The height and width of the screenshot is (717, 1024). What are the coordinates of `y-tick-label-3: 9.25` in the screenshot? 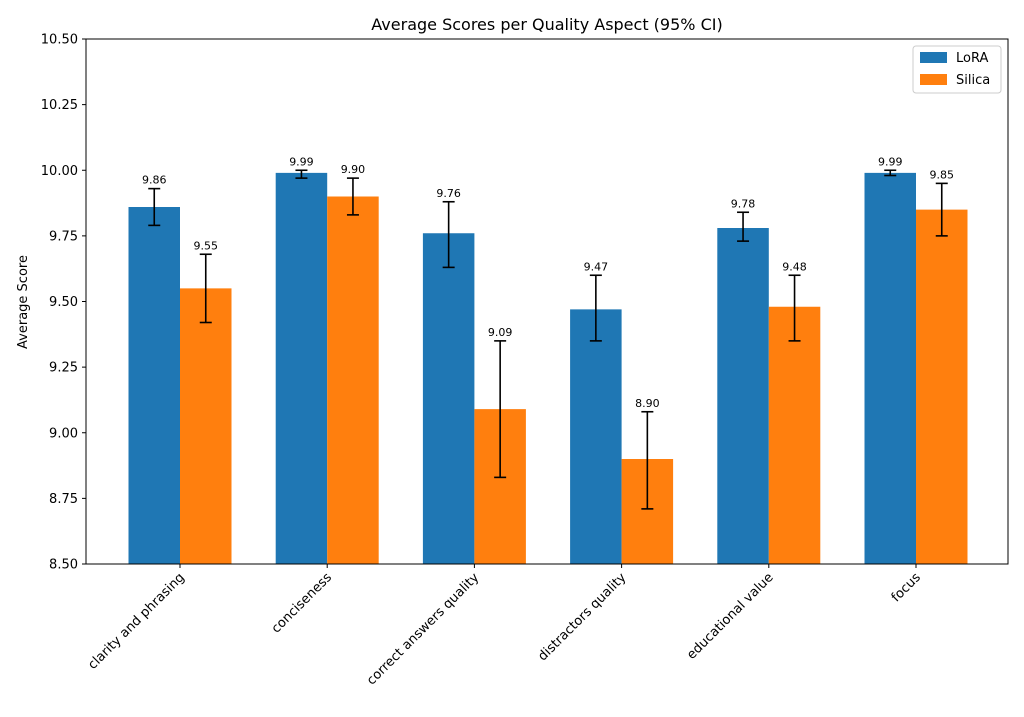 It's located at (63, 368).